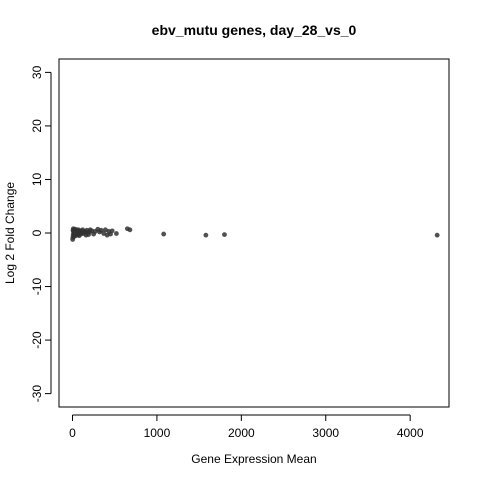  What do you see at coordinates (37, 287) in the screenshot?
I see `y-tick-label: -10` at bounding box center [37, 287].